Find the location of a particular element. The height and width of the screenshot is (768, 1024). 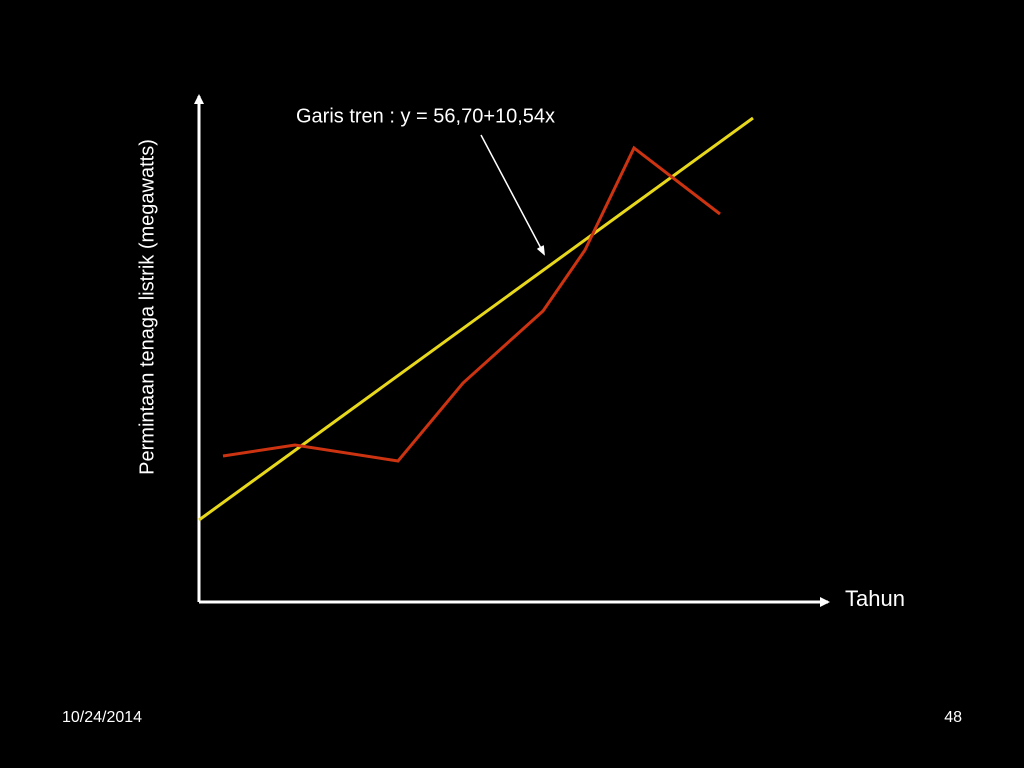

page-number: 48 is located at coordinates (953, 717).